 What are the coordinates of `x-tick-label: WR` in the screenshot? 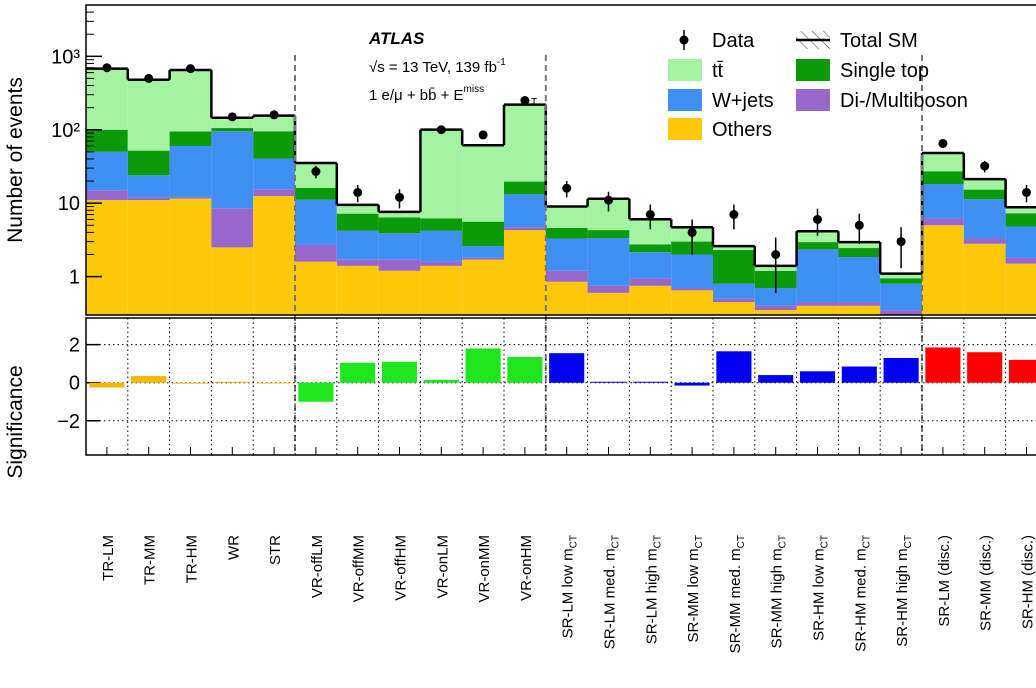 It's located at (233, 547).